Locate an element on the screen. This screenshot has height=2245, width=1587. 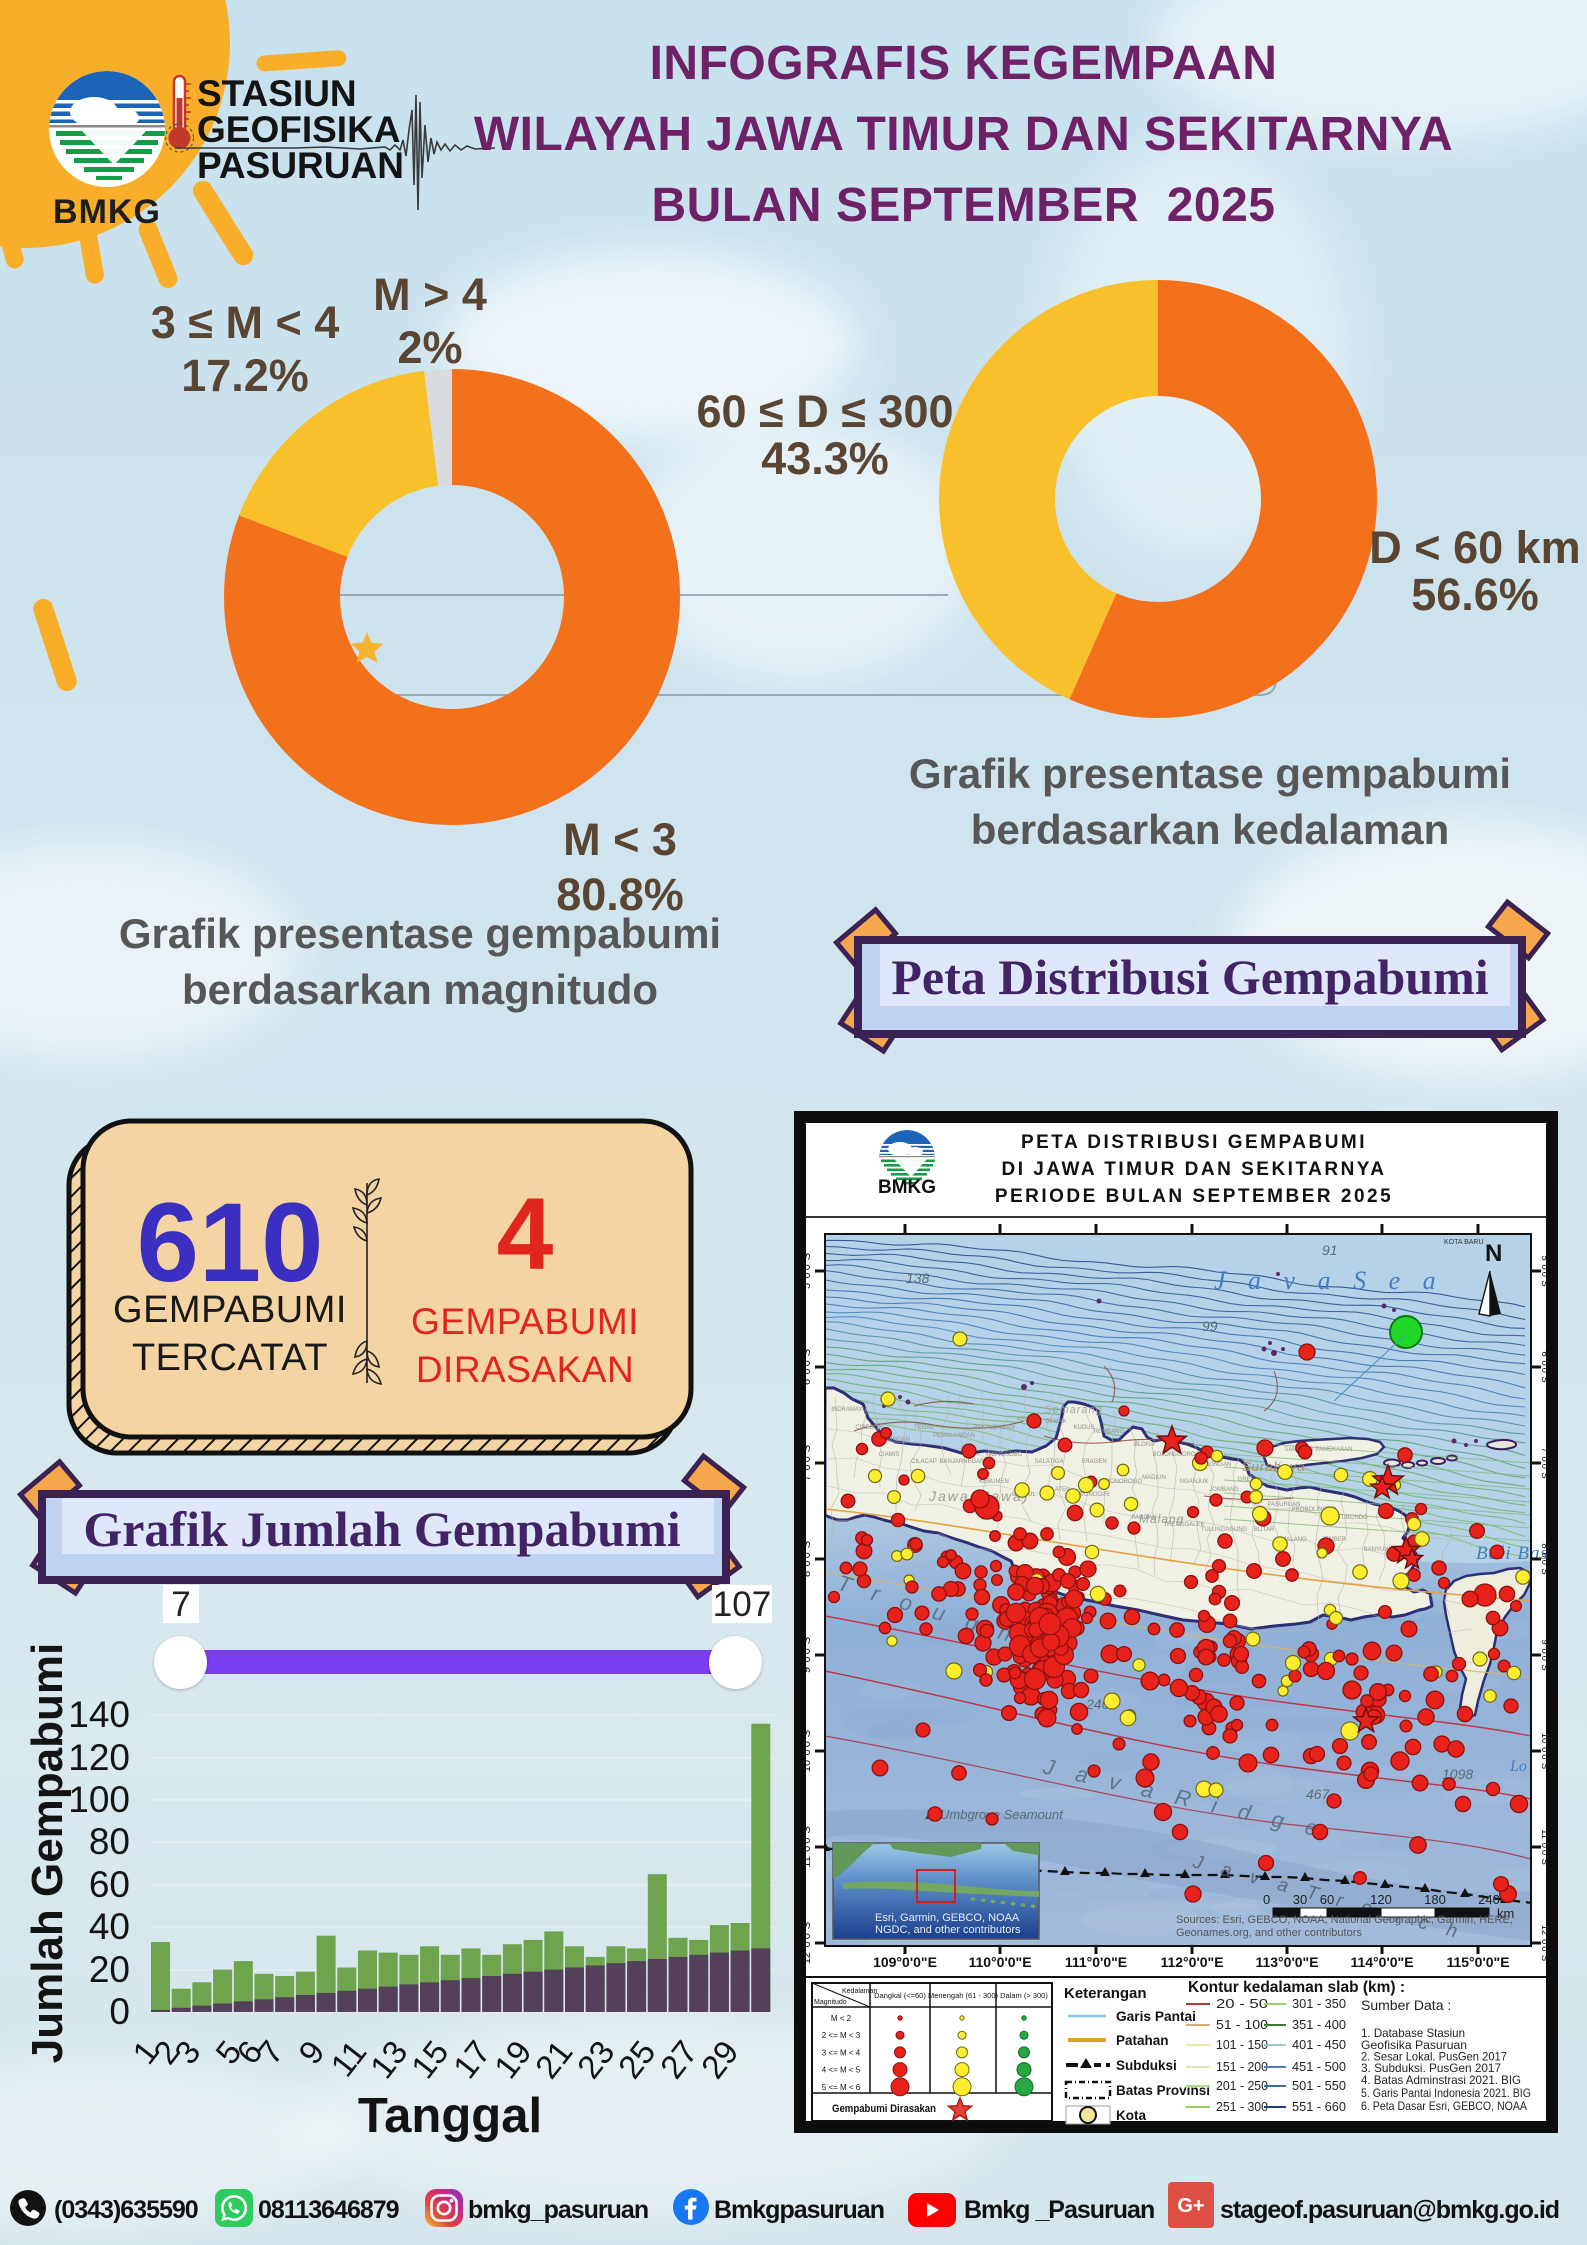
svg-text: 80 is located at coordinates (109, 1841).